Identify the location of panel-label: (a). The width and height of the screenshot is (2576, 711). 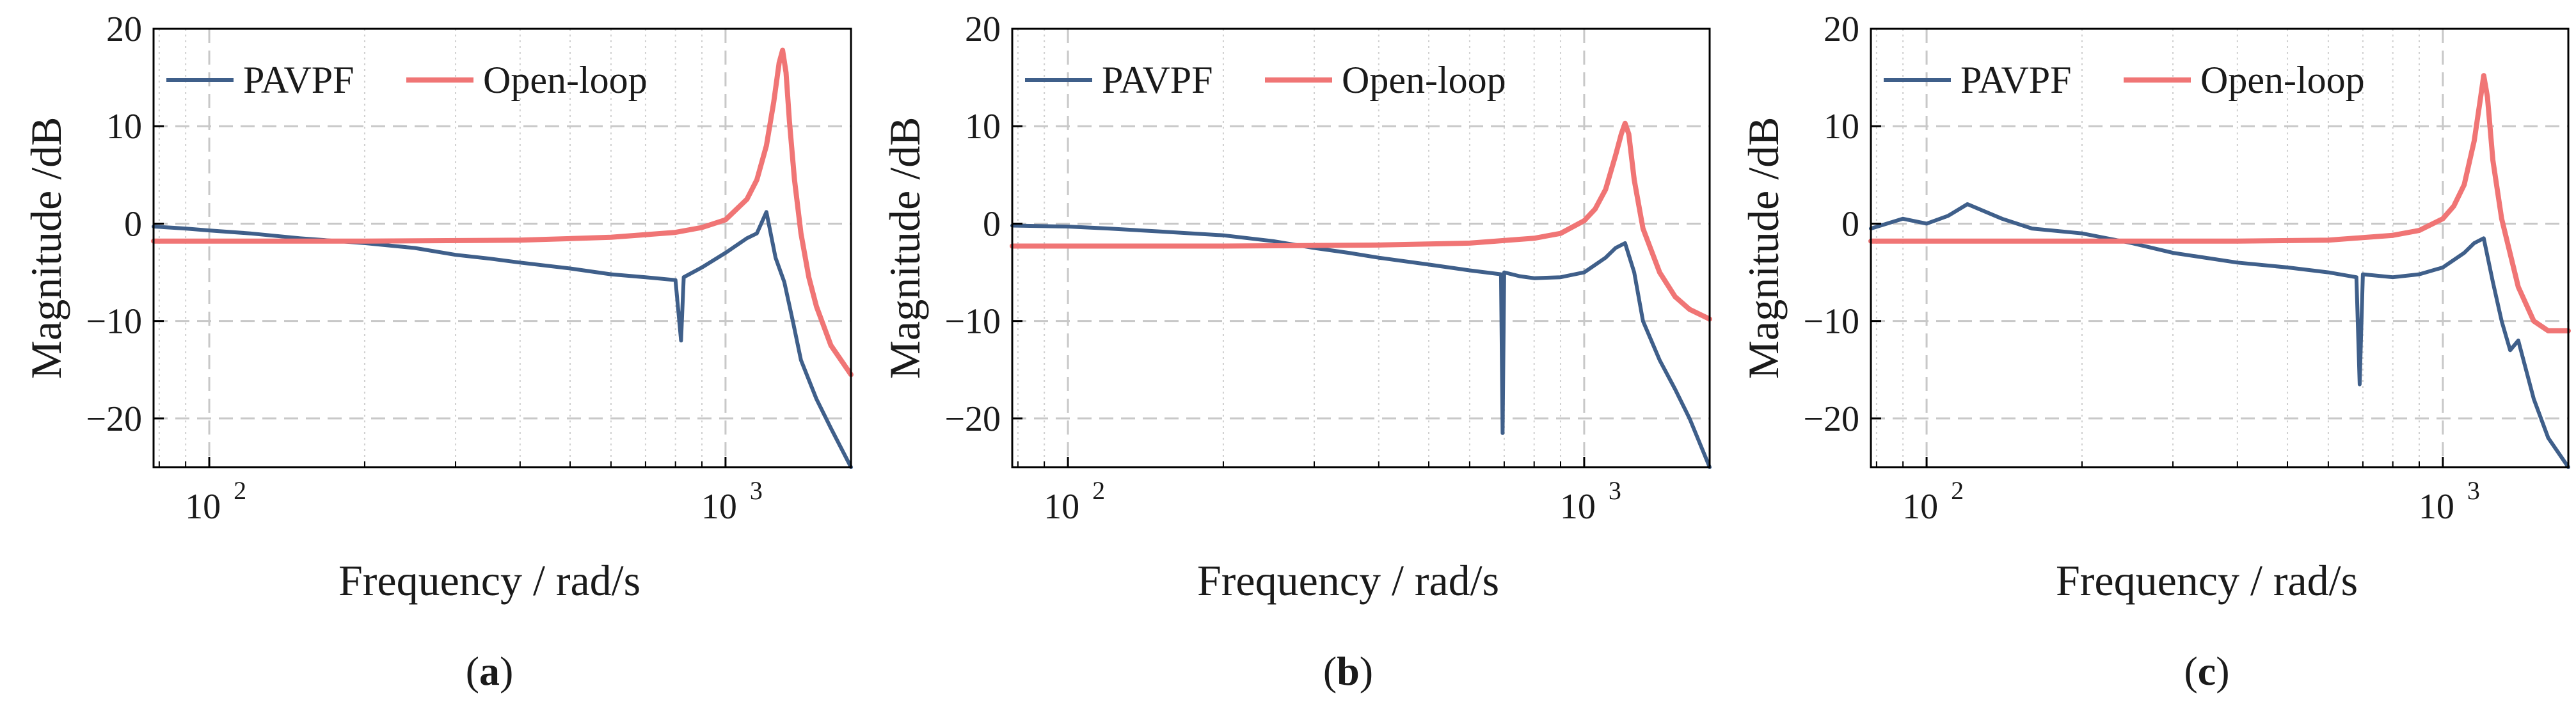
(490, 671).